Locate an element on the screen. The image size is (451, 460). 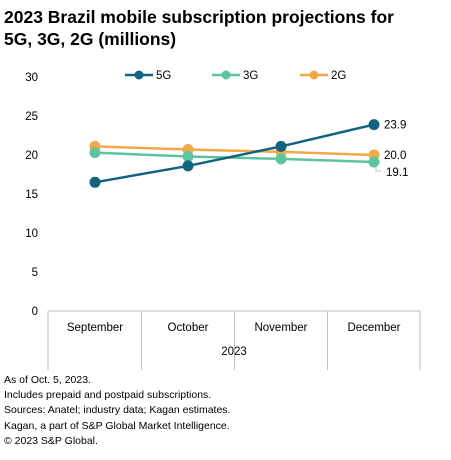
data-label-2g-december: 20.0 is located at coordinates (395, 156).